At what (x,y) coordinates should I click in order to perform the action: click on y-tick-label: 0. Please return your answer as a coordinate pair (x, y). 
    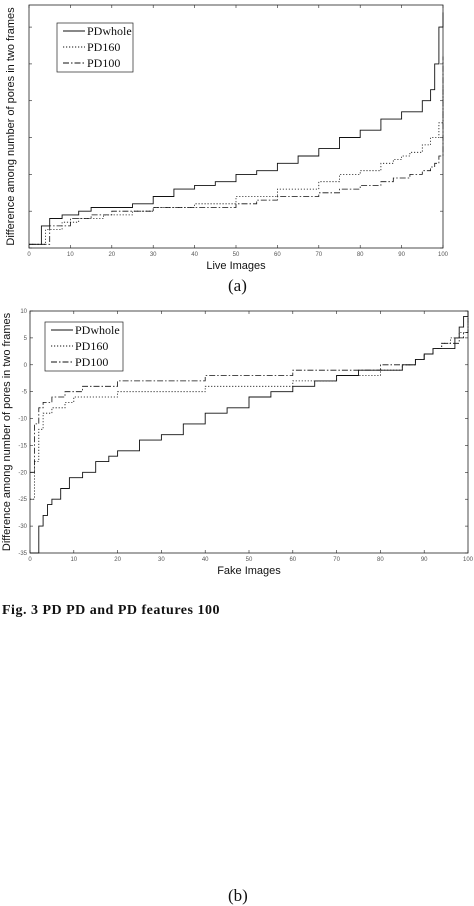
    Looking at the image, I should click on (26, 366).